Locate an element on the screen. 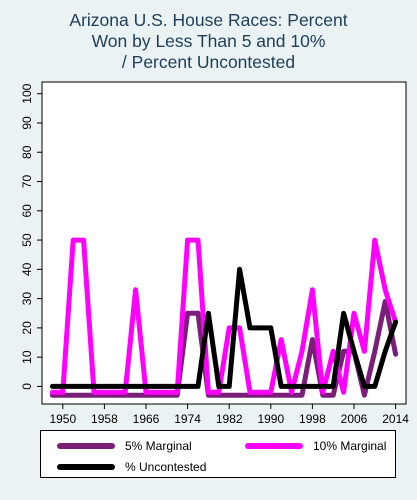 The height and width of the screenshot is (500, 417). x-tick-label: 1958 is located at coordinates (104, 419).